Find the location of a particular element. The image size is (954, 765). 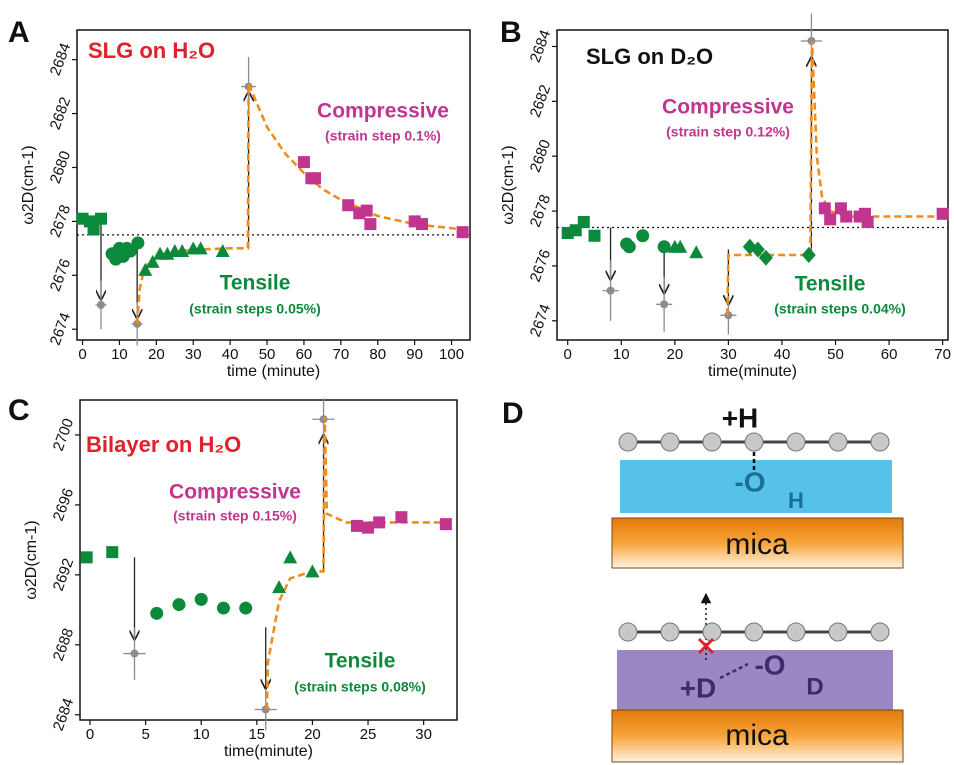

x-tick-label: 60 is located at coordinates (304, 354).